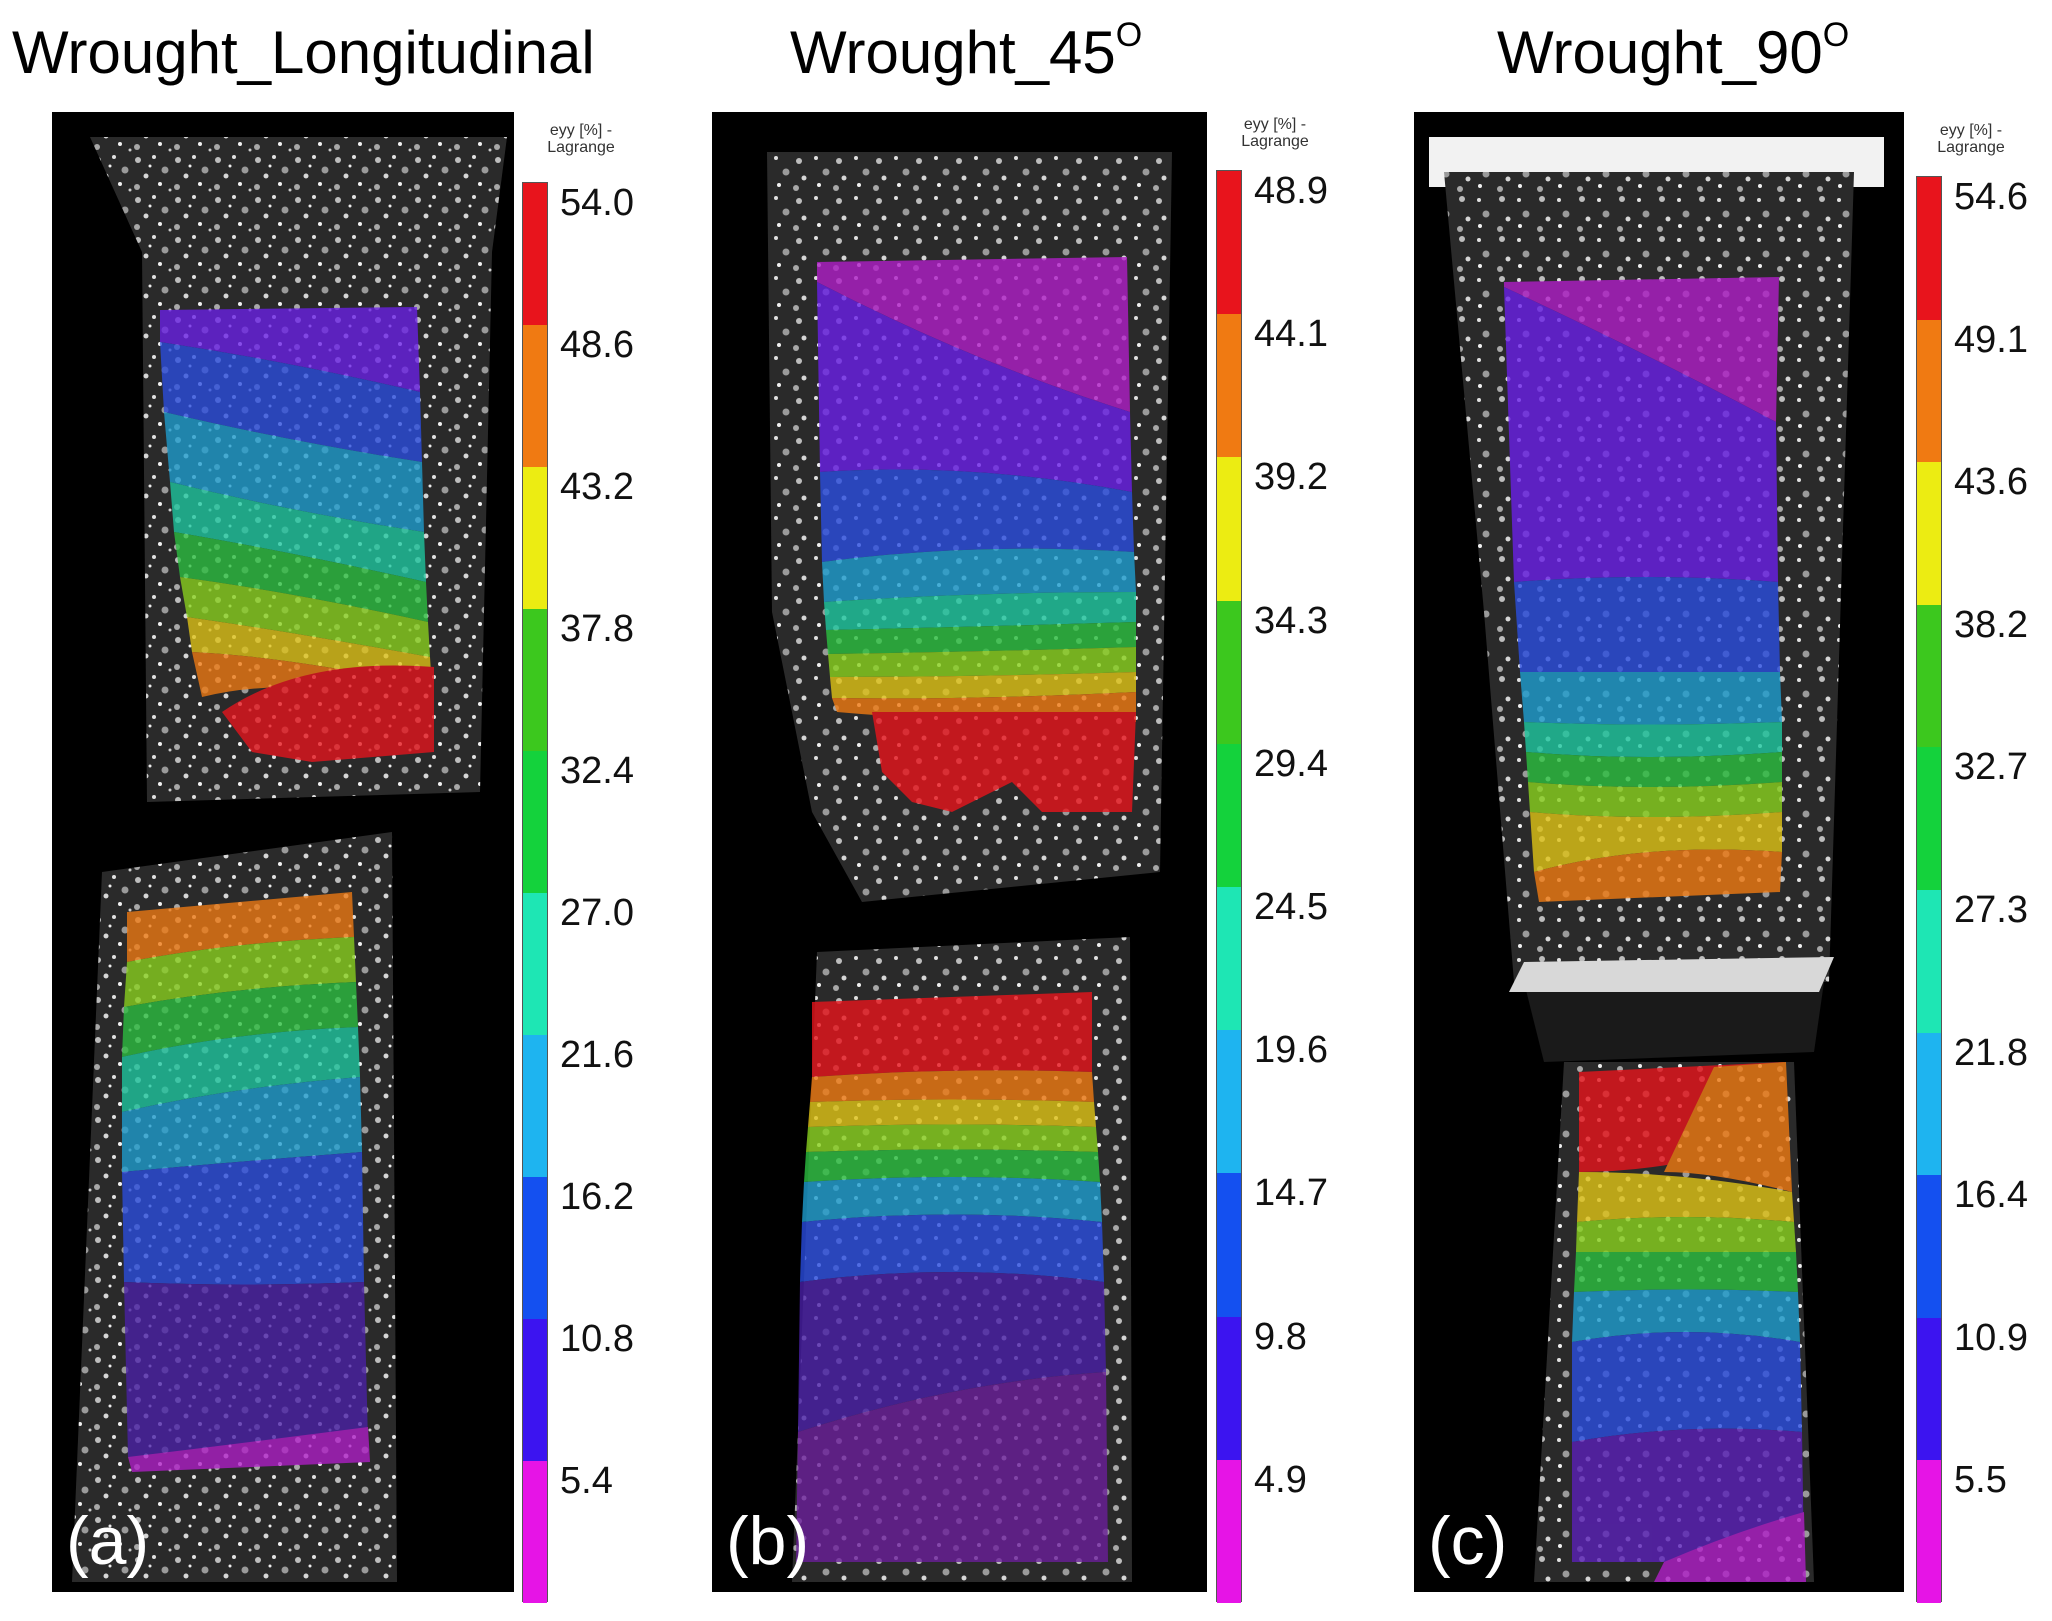 The image size is (2052, 1621). Describe the element at coordinates (303, 52) in the screenshot. I see `panel-a-title: Wrought_Longitudinal` at that location.